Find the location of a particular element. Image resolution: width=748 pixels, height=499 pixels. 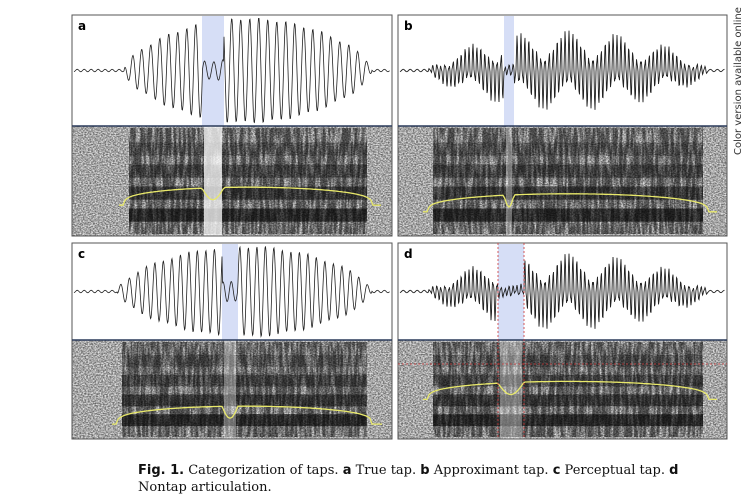

caption-item-text: Perceptual tap. is located at coordinates (615, 470).